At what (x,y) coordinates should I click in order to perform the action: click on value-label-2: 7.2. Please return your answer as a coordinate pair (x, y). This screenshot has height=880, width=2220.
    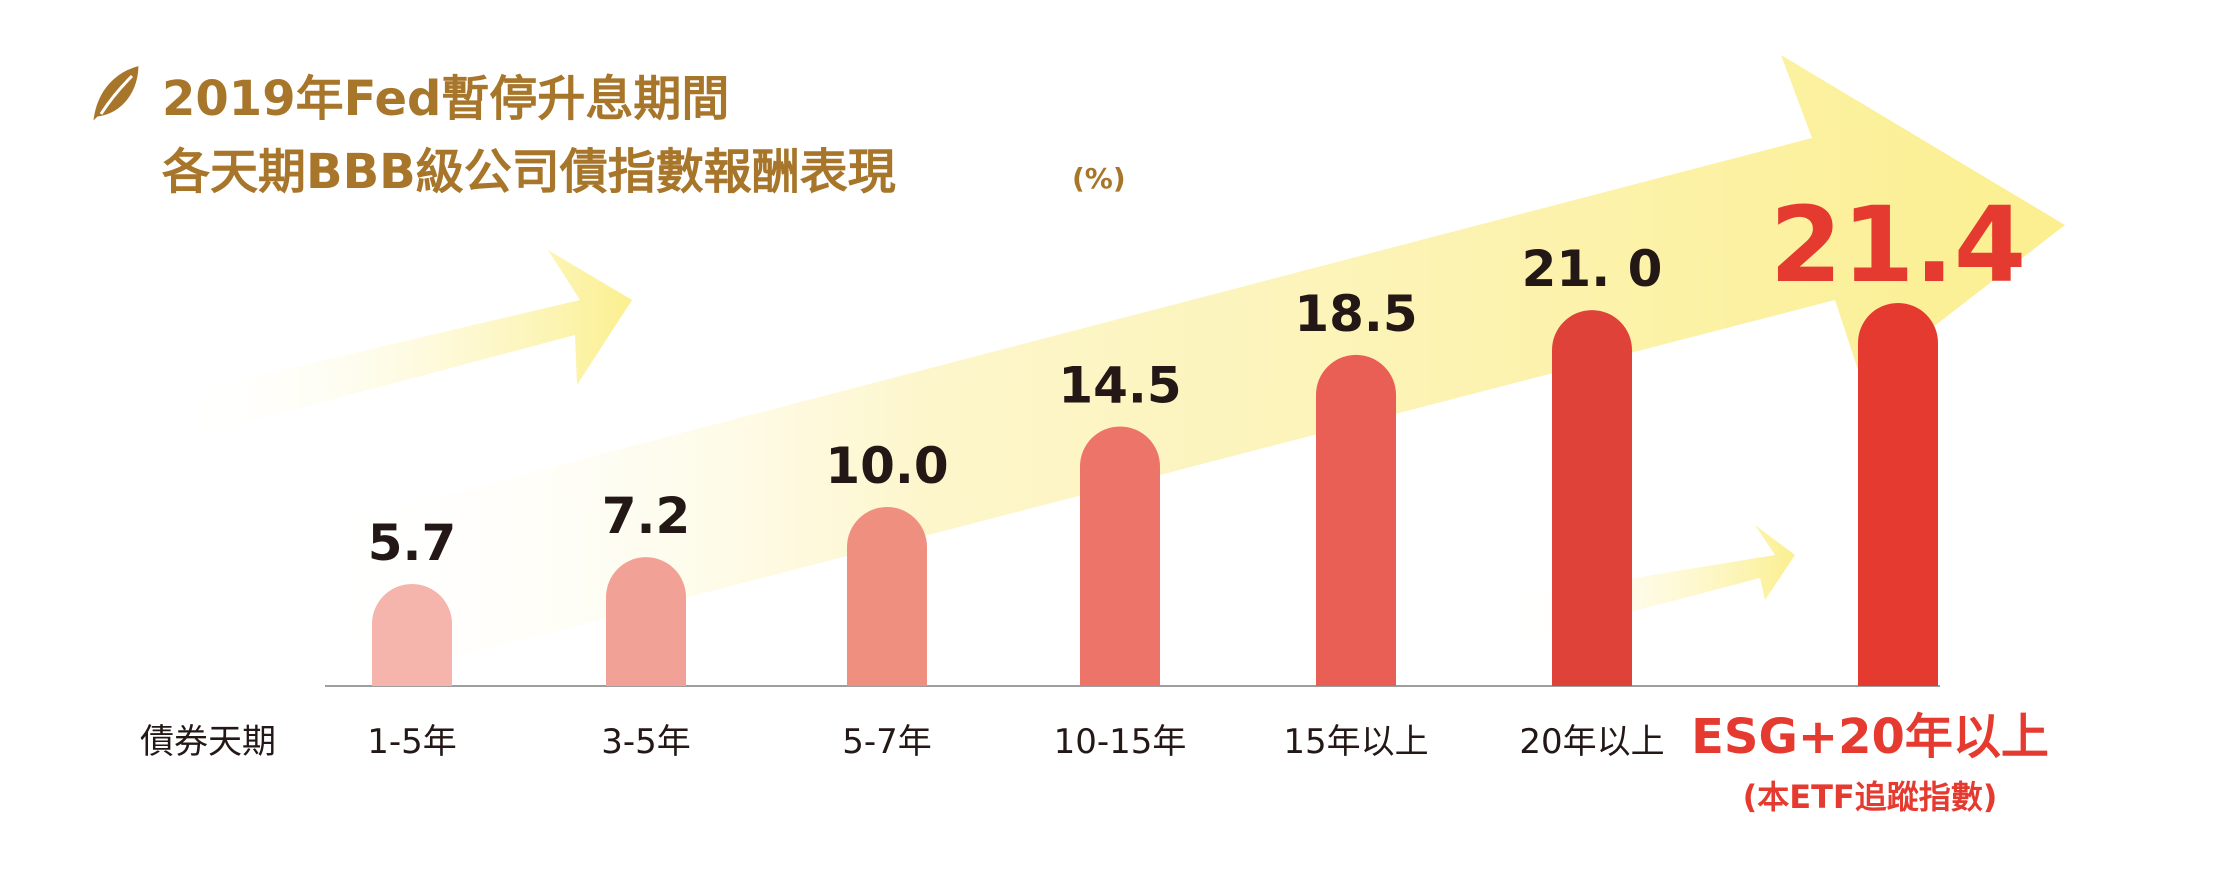
    Looking at the image, I should click on (646, 516).